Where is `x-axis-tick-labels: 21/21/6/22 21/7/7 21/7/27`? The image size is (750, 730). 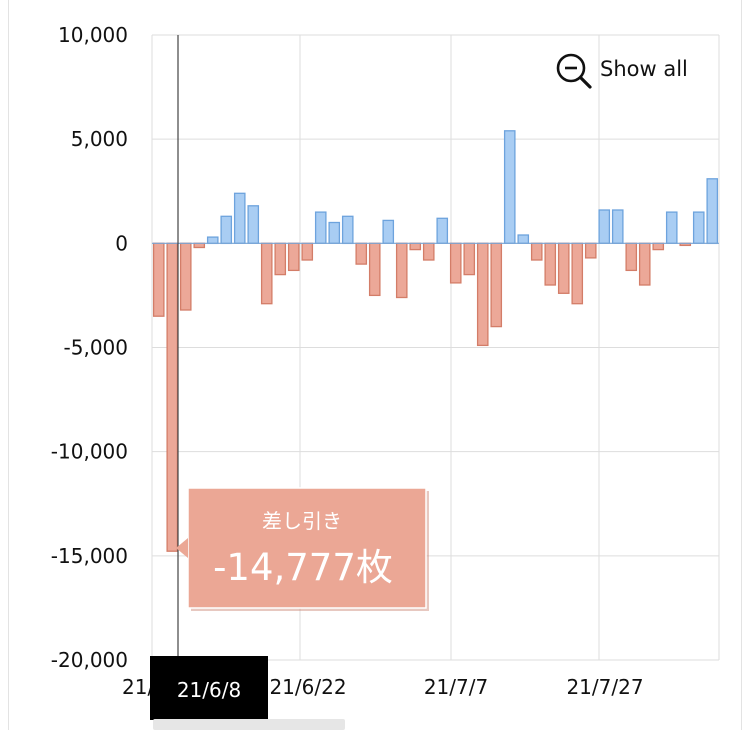 x-axis-tick-labels: 21/21/6/22 21/7/7 21/7/27 is located at coordinates (383, 687).